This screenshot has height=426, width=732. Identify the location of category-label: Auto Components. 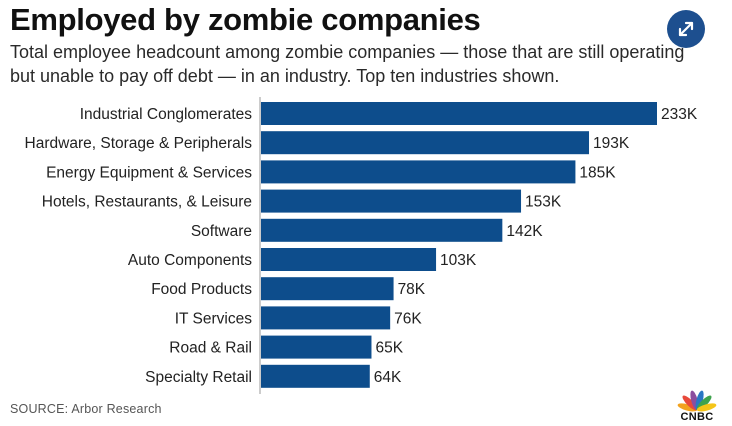
(190, 260).